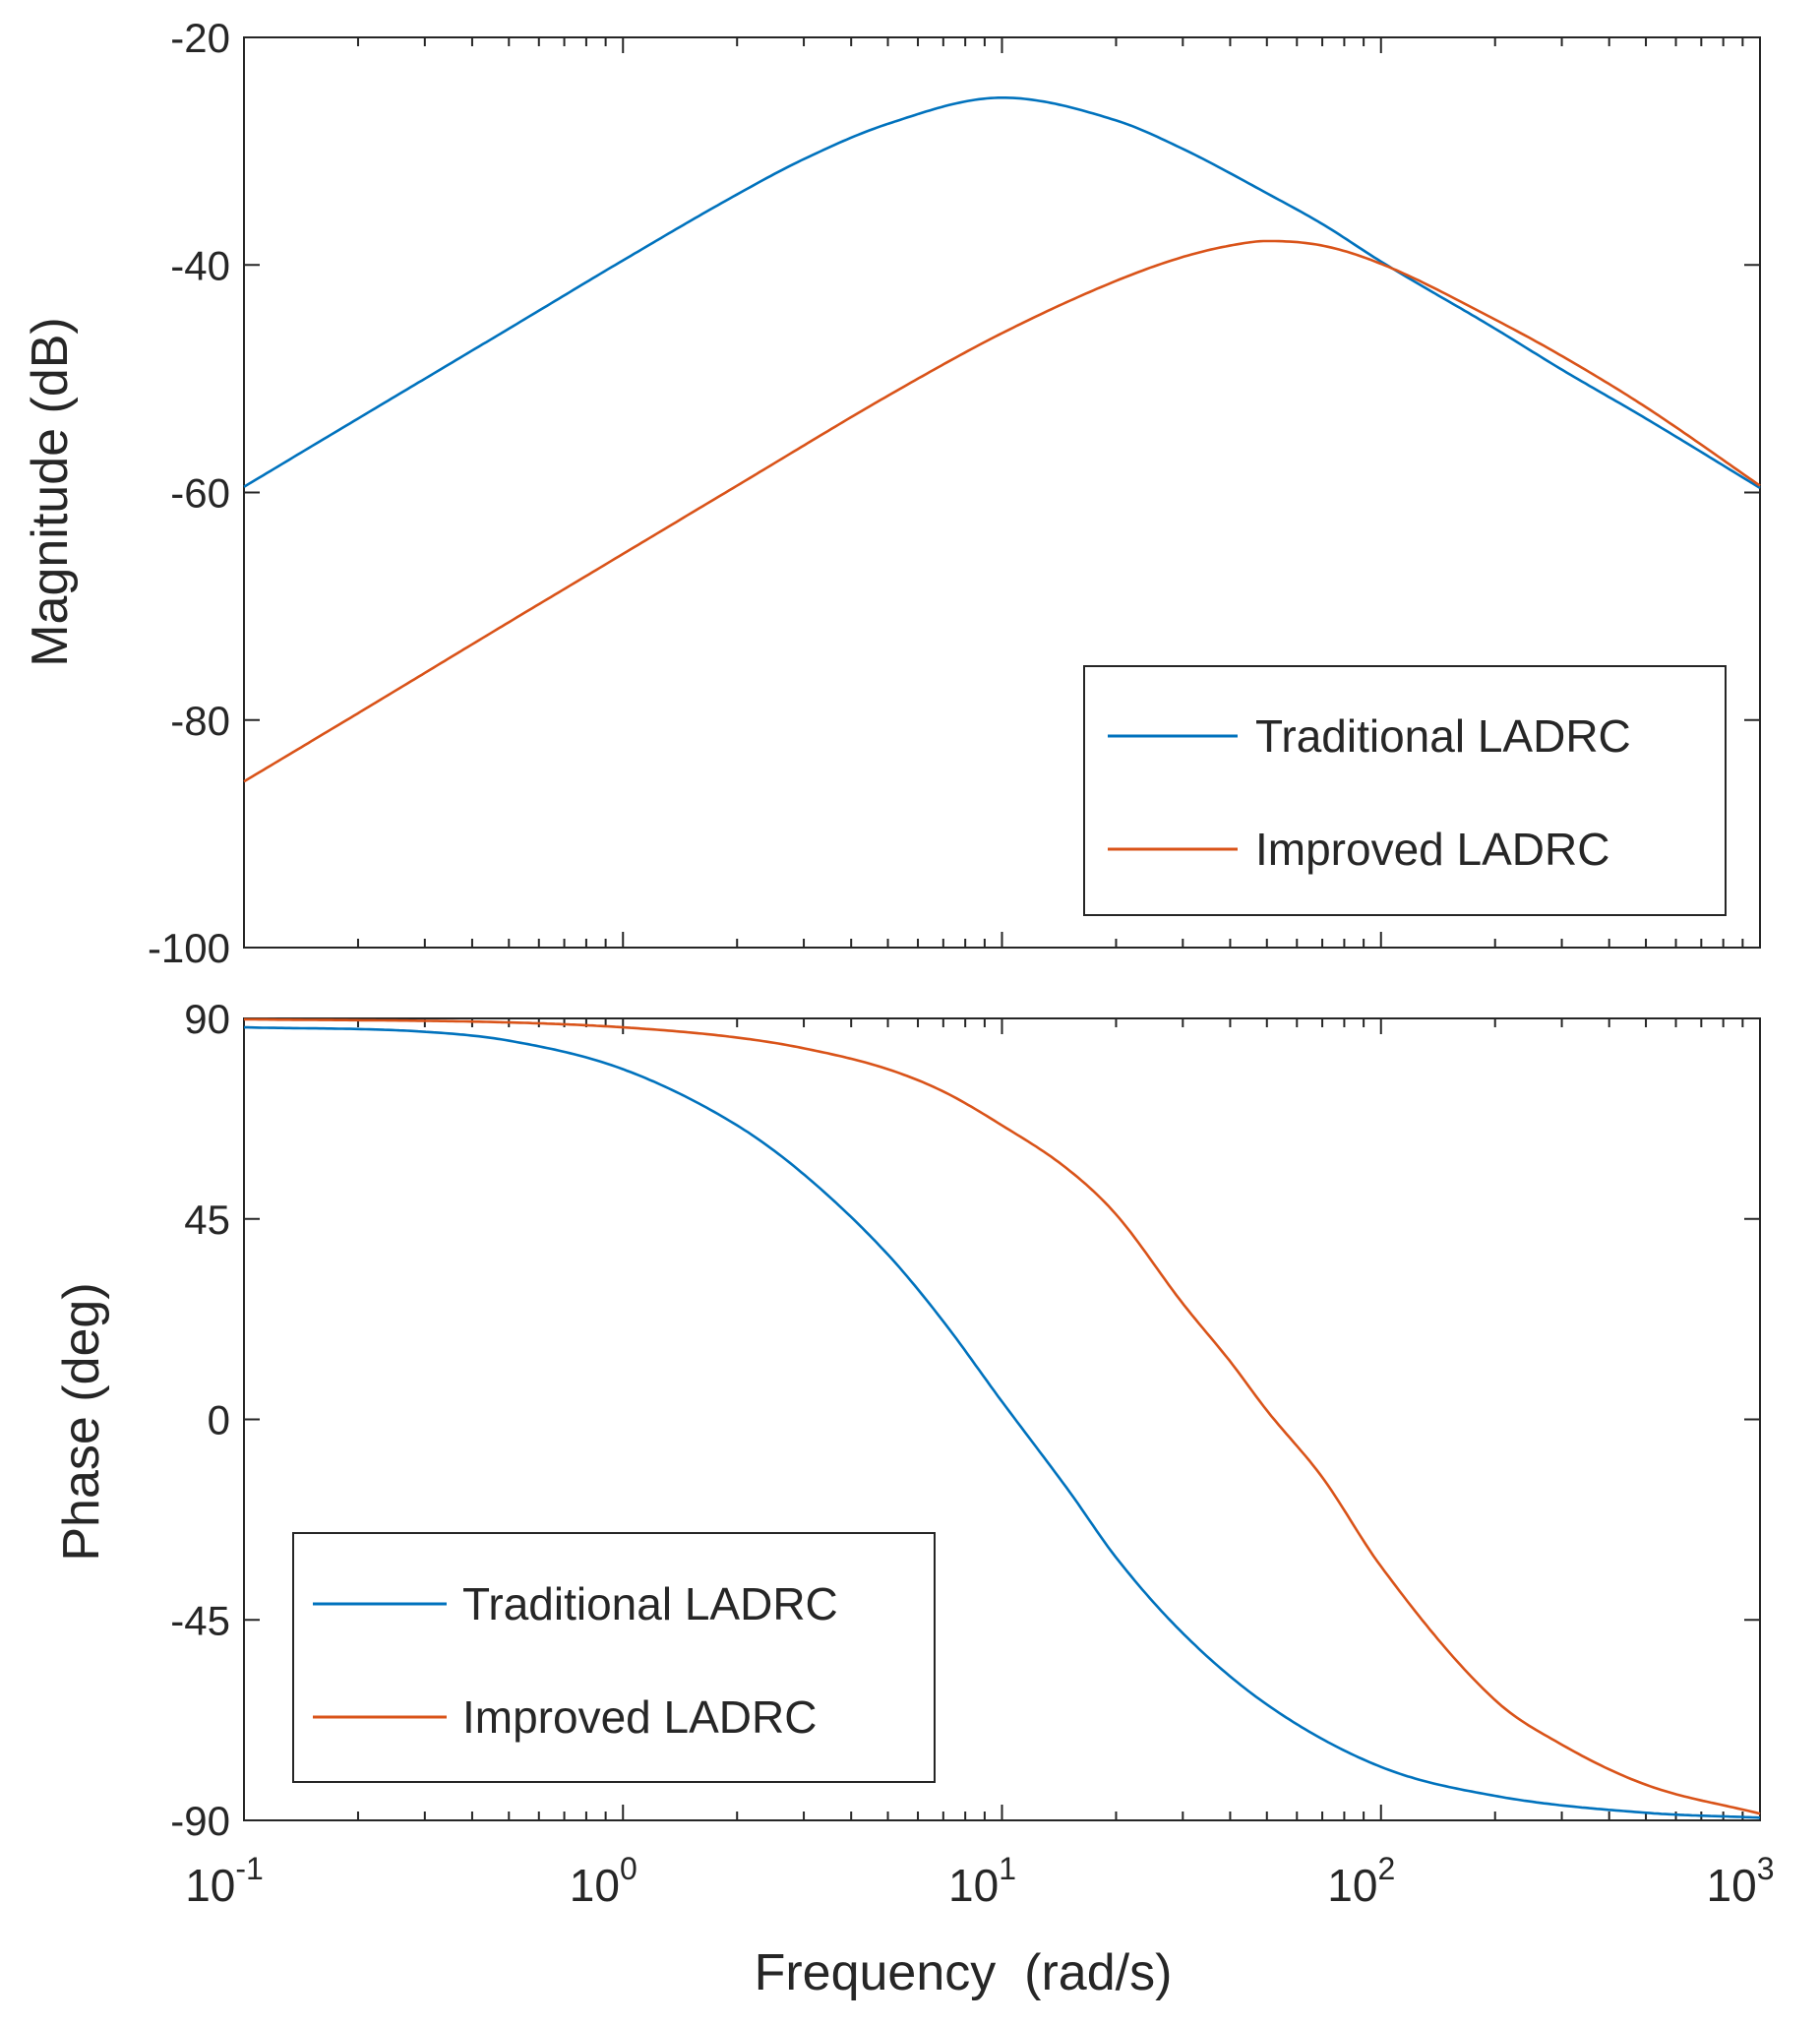 The height and width of the screenshot is (2027, 1820). What do you see at coordinates (1741, 1881) in the screenshot?
I see `x-tick-label: 10³` at bounding box center [1741, 1881].